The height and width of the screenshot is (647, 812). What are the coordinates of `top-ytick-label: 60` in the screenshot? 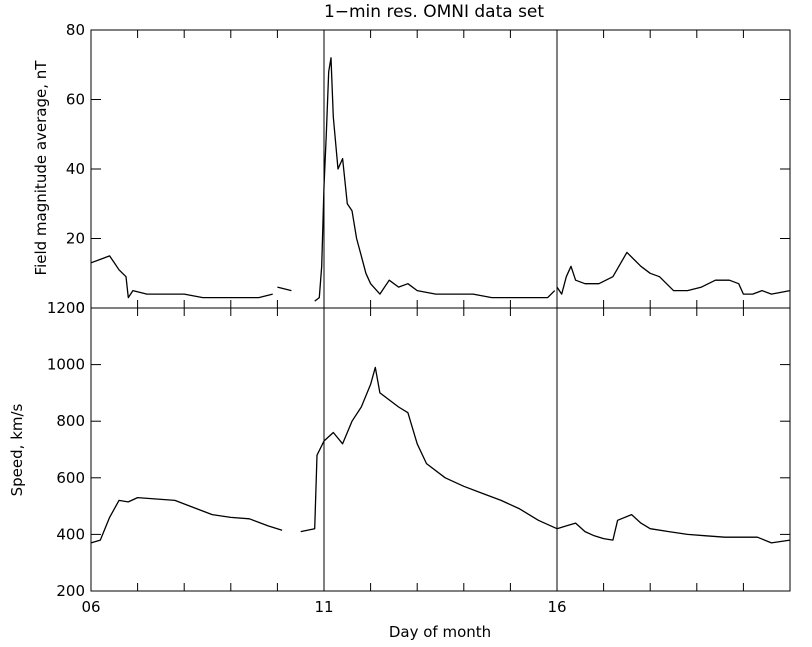 It's located at (75, 100).